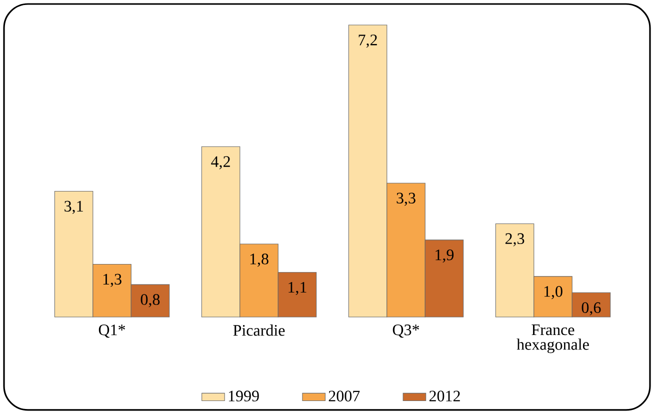 This screenshot has height=414, width=654. Describe the element at coordinates (344, 396) in the screenshot. I see `legend-label: 2007` at that location.